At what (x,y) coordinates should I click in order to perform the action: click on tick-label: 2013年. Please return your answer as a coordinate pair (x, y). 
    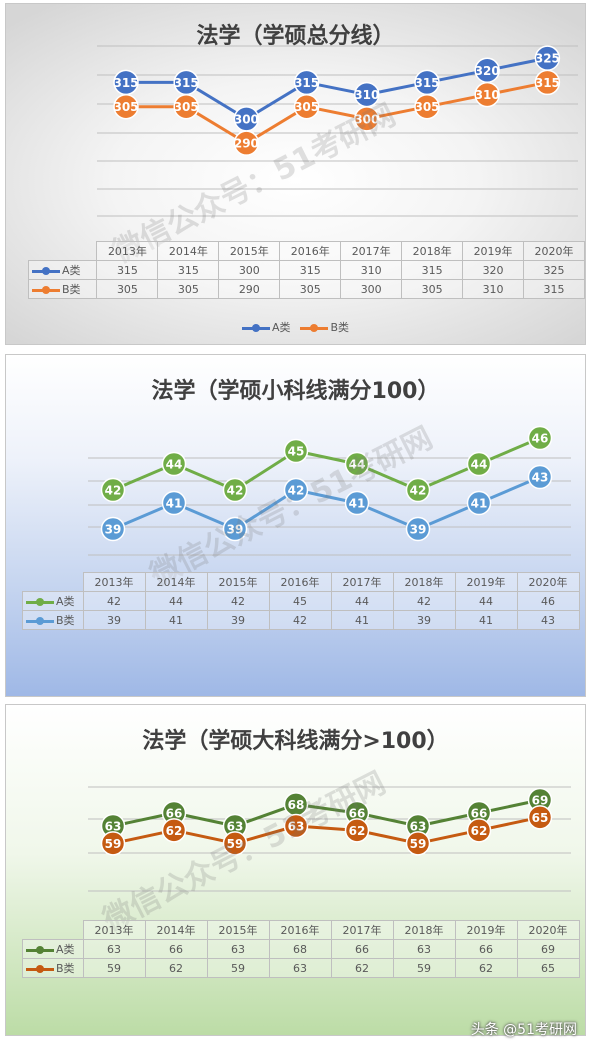
    Looking at the image, I should click on (114, 930).